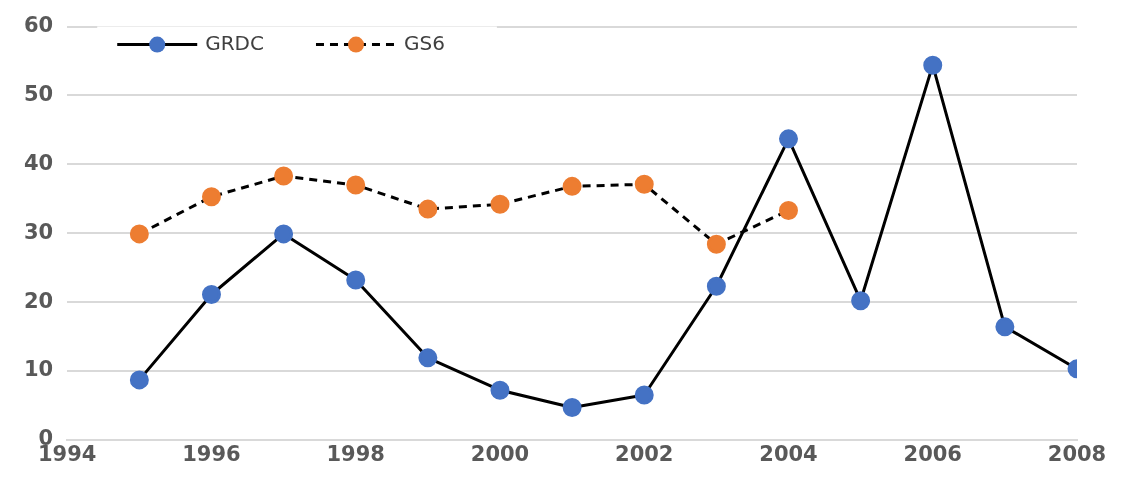 Image resolution: width=1122 pixels, height=477 pixels. I want to click on x-tick-label: 1998, so click(355, 453).